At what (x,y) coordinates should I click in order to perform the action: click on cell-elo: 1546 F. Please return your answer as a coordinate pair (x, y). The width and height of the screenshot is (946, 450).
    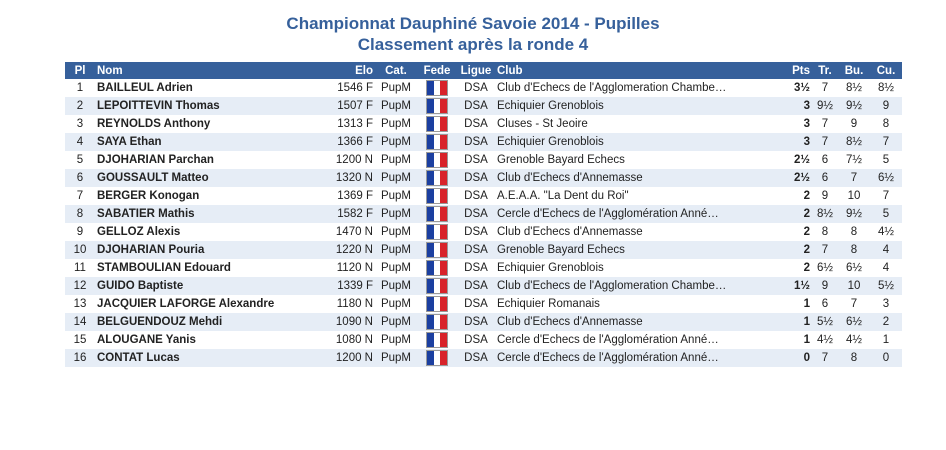
    Looking at the image, I should click on (342, 88).